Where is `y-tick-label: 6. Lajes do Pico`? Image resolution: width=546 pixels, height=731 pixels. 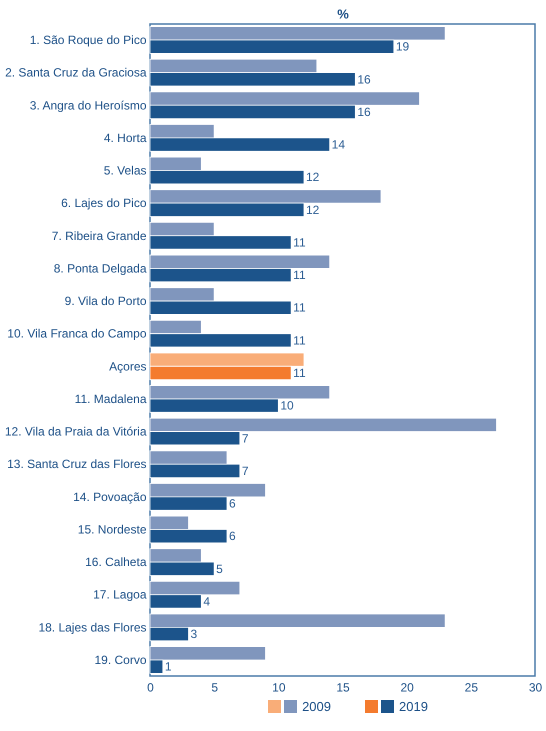
y-tick-label: 6. Lajes do Pico is located at coordinates (104, 203).